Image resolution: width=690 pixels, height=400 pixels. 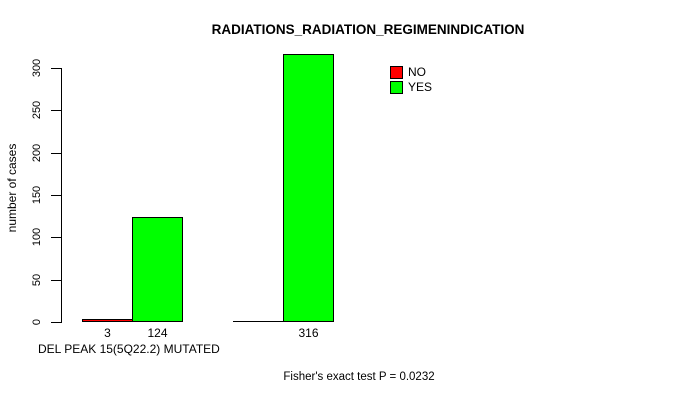 I want to click on legend-label-no: NO, so click(x=417, y=72).